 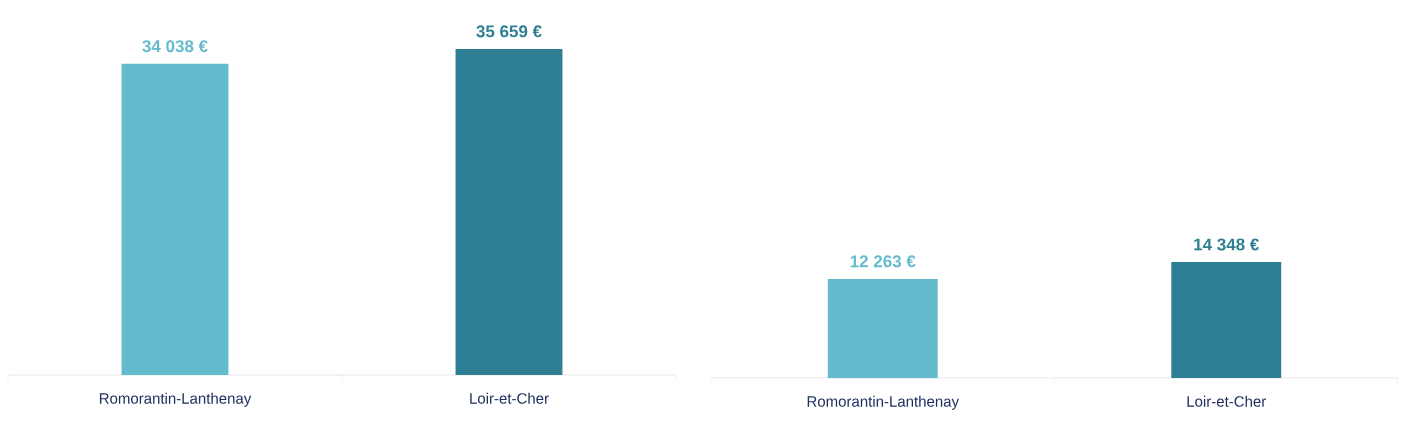 I want to click on data-label: 34 038 €, so click(x=175, y=46).